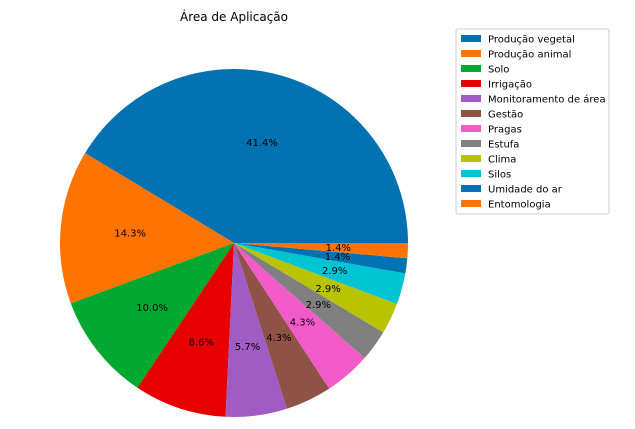  Describe the element at coordinates (502, 160) in the screenshot. I see `legend-label: Clima` at that location.